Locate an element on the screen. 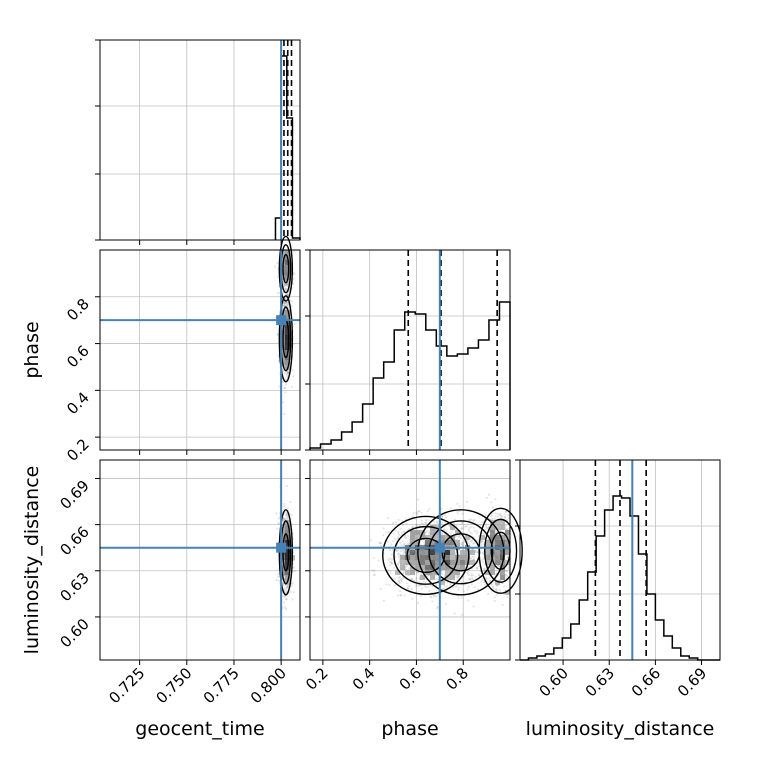 The image size is (760, 760). histogram-bar is located at coordinates (549, 657).